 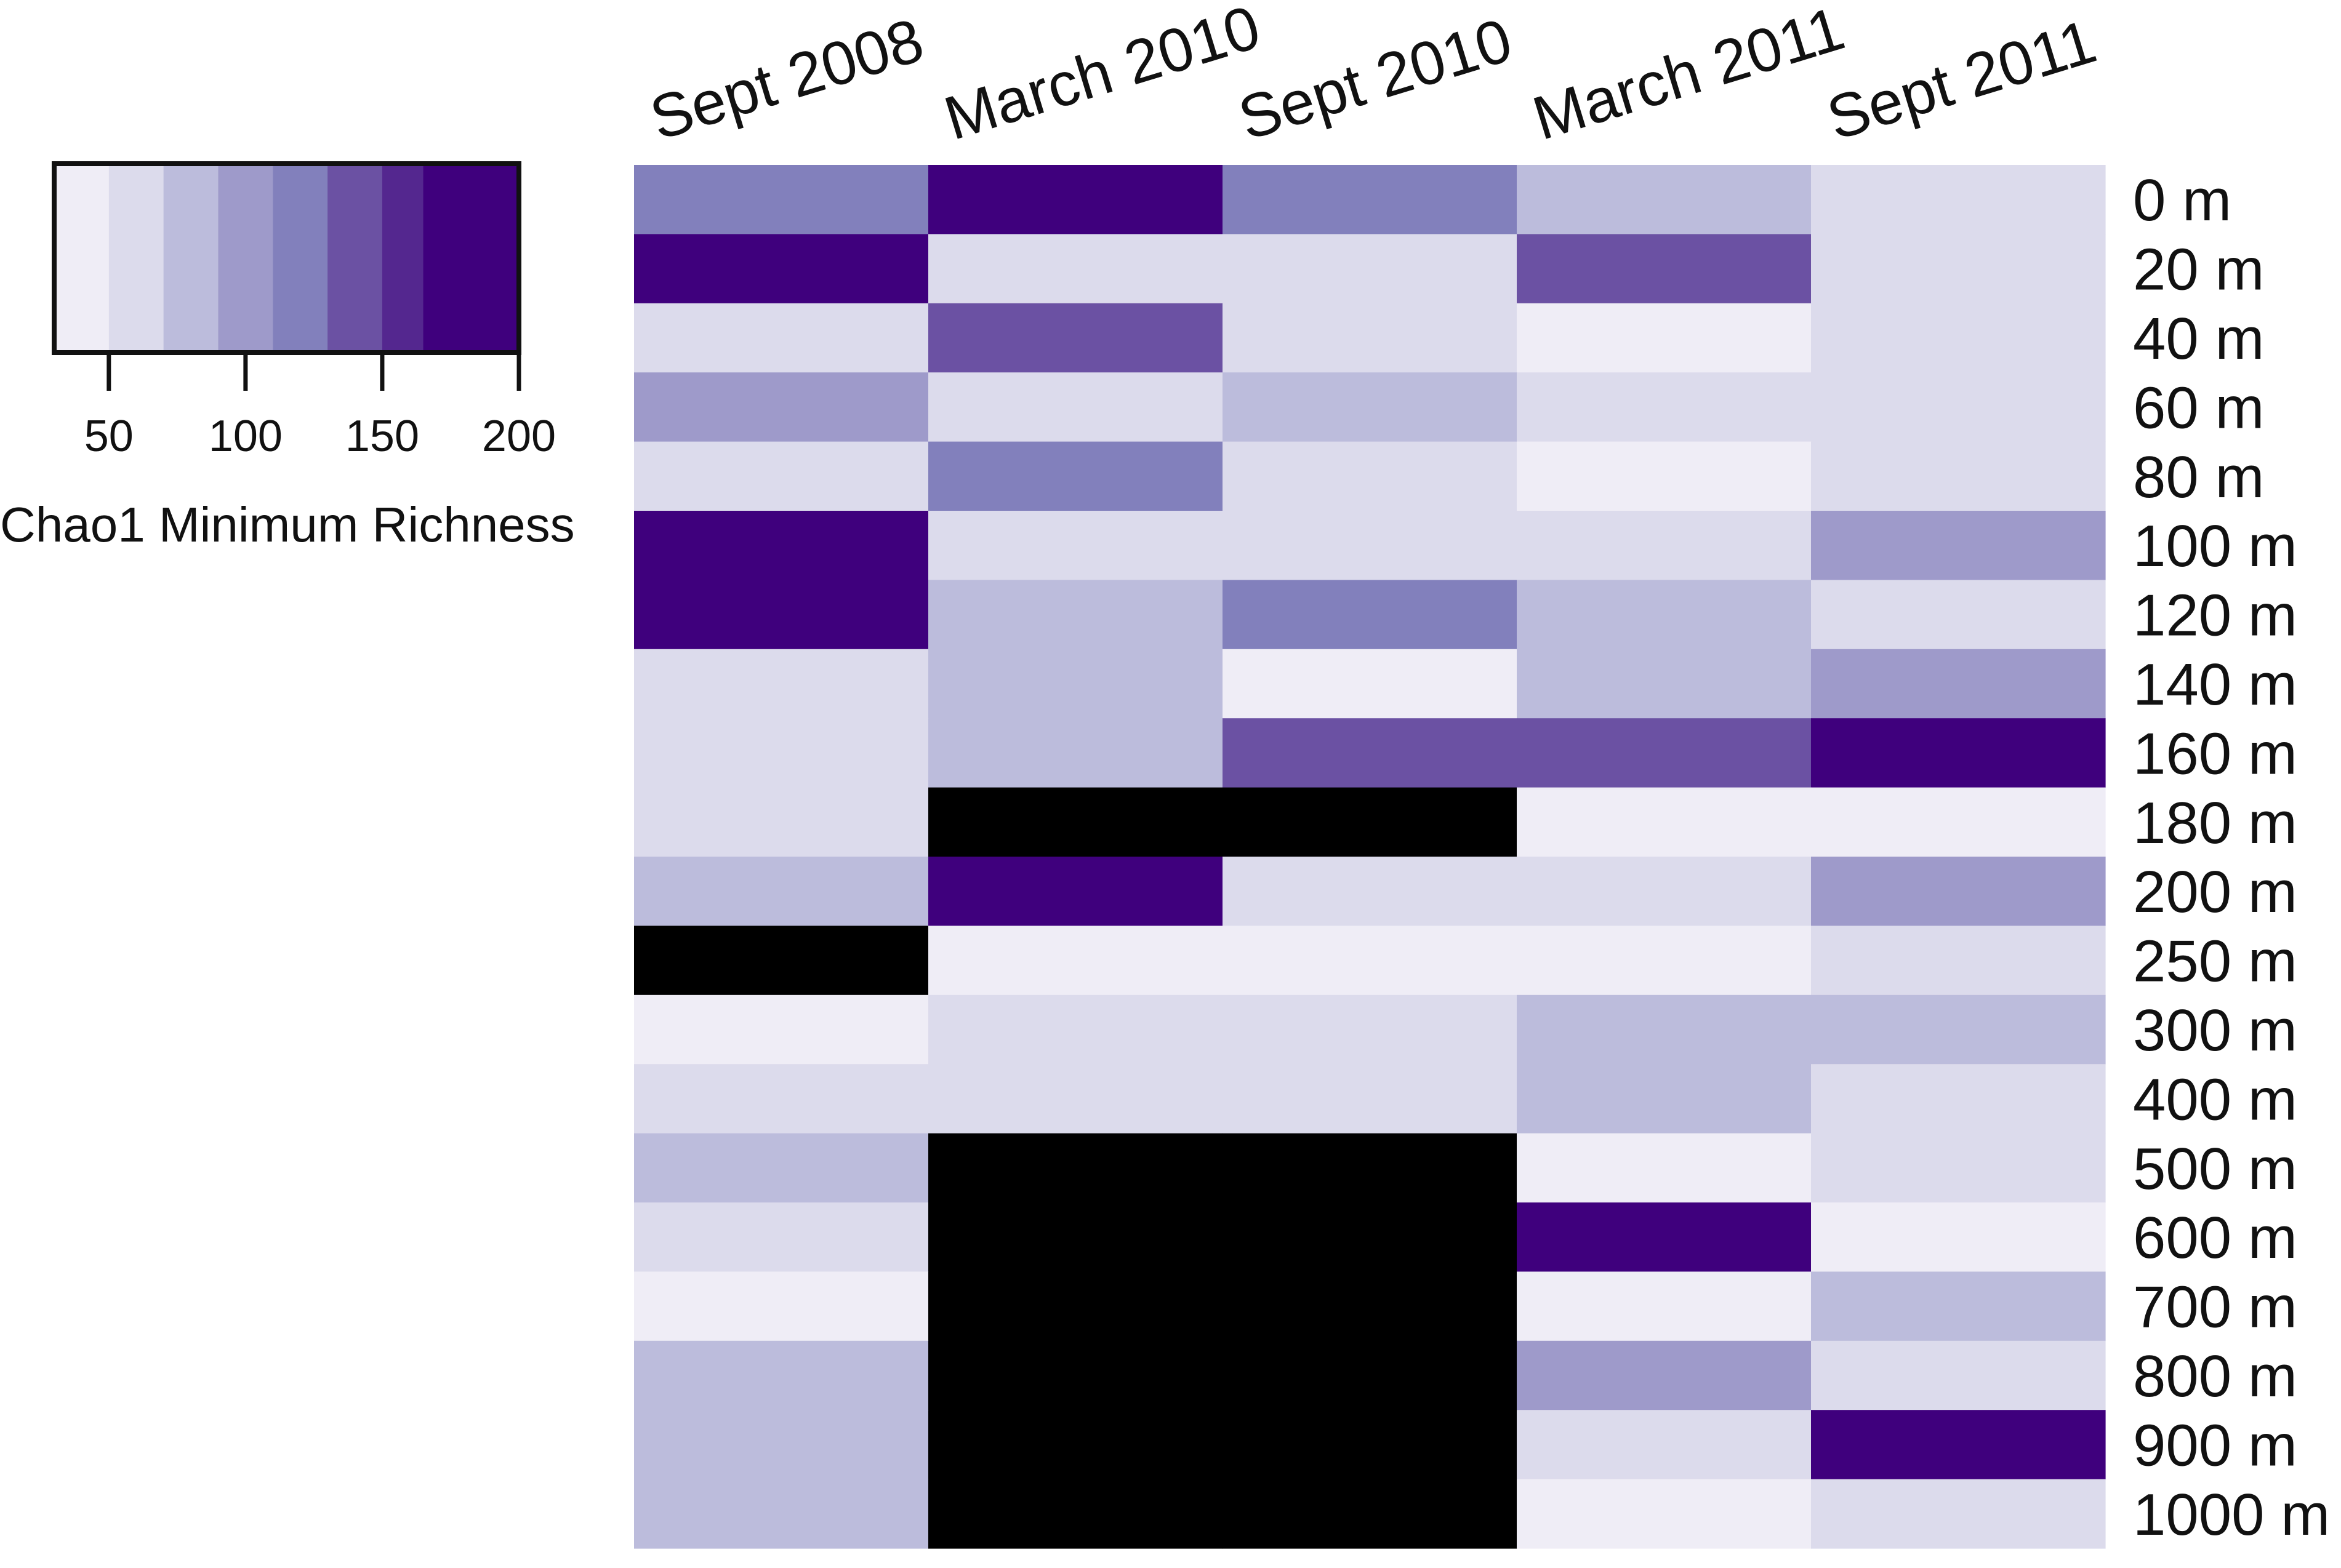 I want to click on colorbar-legend: 50 100 150 200 Chao1 Minimum Richness, so click(x=287, y=356).